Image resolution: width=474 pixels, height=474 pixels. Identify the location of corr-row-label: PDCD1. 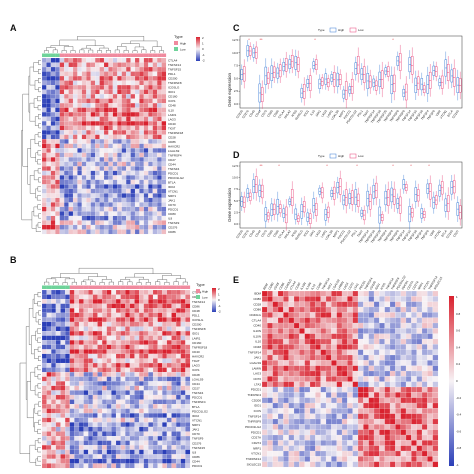
(256, 432).